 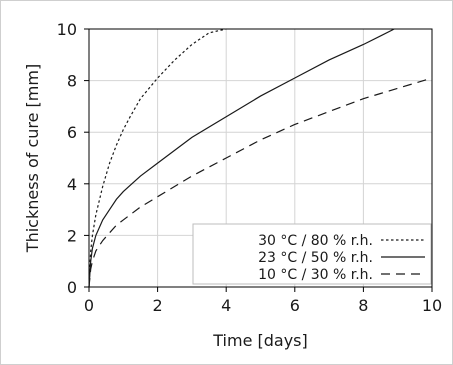 I want to click on y-tick-label-10: 10, so click(x=67, y=29).